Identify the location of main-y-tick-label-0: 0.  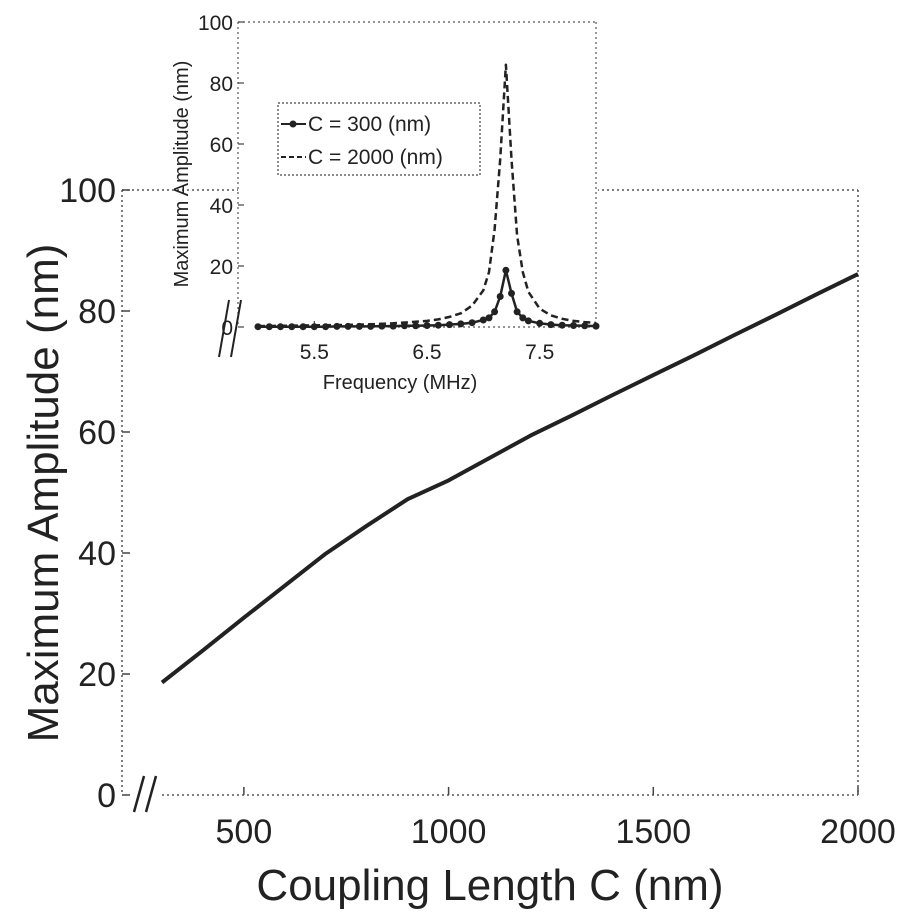
(106, 796).